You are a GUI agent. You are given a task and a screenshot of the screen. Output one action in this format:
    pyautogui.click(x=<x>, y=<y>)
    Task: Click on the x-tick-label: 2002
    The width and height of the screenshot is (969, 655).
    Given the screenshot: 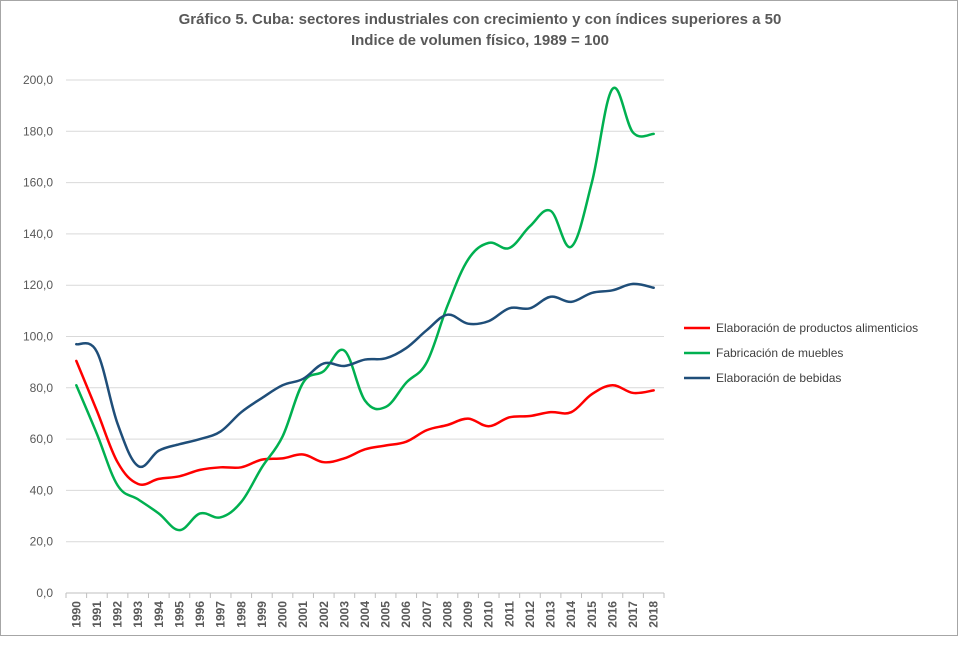 What is the action you would take?
    pyautogui.click(x=324, y=614)
    